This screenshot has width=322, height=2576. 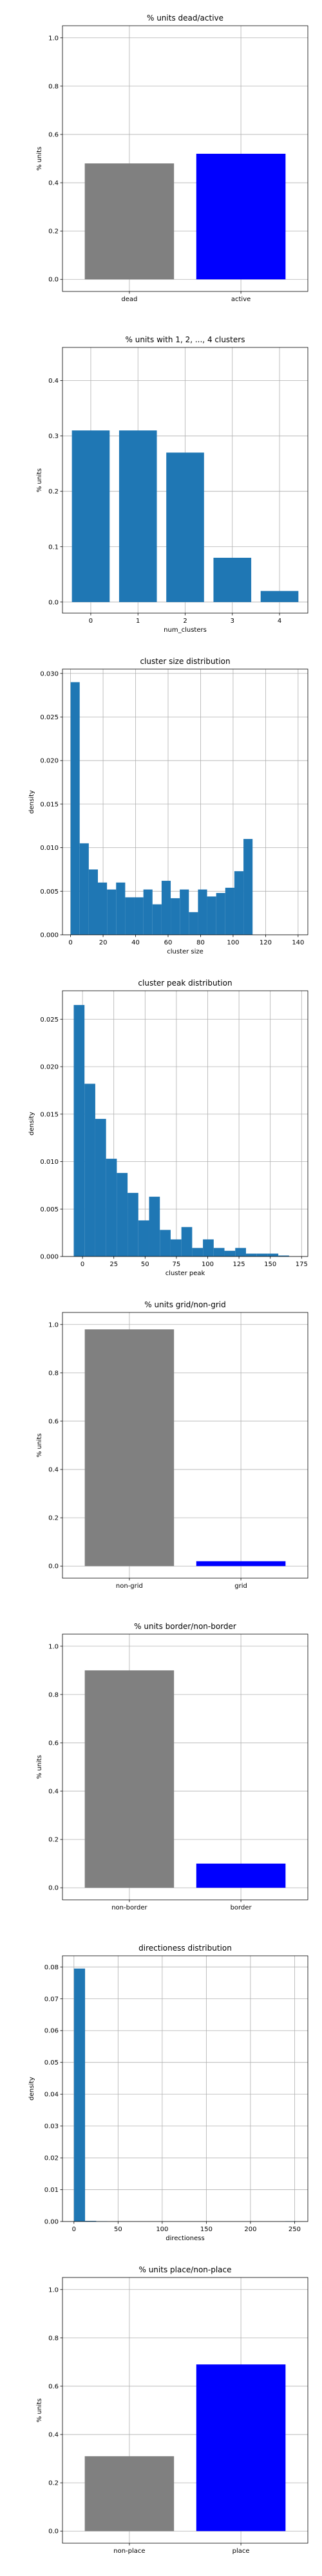 I want to click on y-tick-label: 0.08, so click(x=52, y=1967).